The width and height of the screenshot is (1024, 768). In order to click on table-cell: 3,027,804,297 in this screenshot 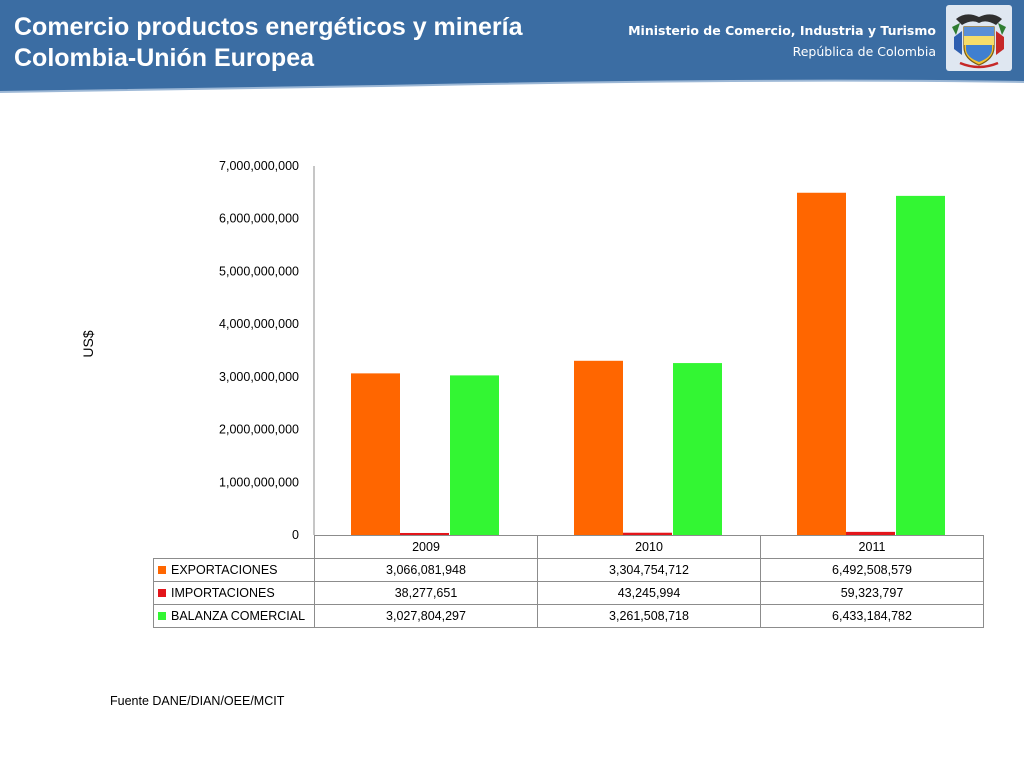, I will do `click(426, 616)`.